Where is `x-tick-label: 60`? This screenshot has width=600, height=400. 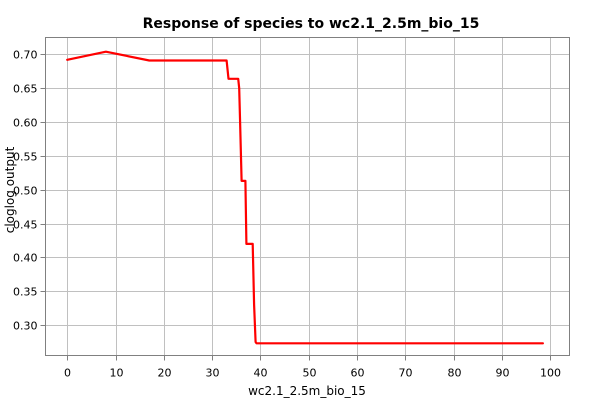
x-tick-label: 60 is located at coordinates (358, 373).